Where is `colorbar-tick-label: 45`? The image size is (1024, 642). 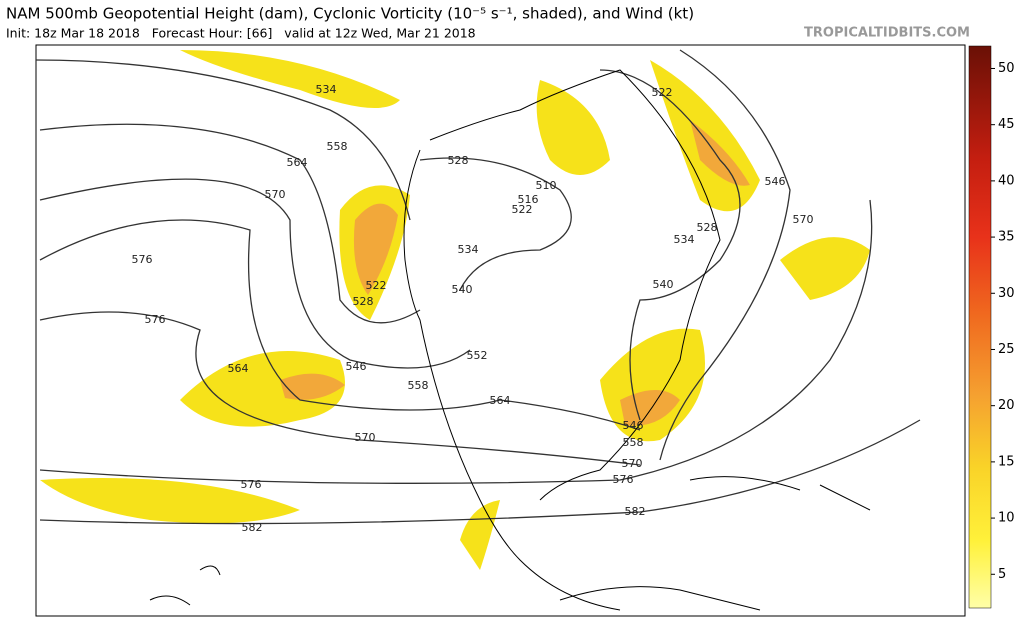 colorbar-tick-label: 45 is located at coordinates (1006, 124).